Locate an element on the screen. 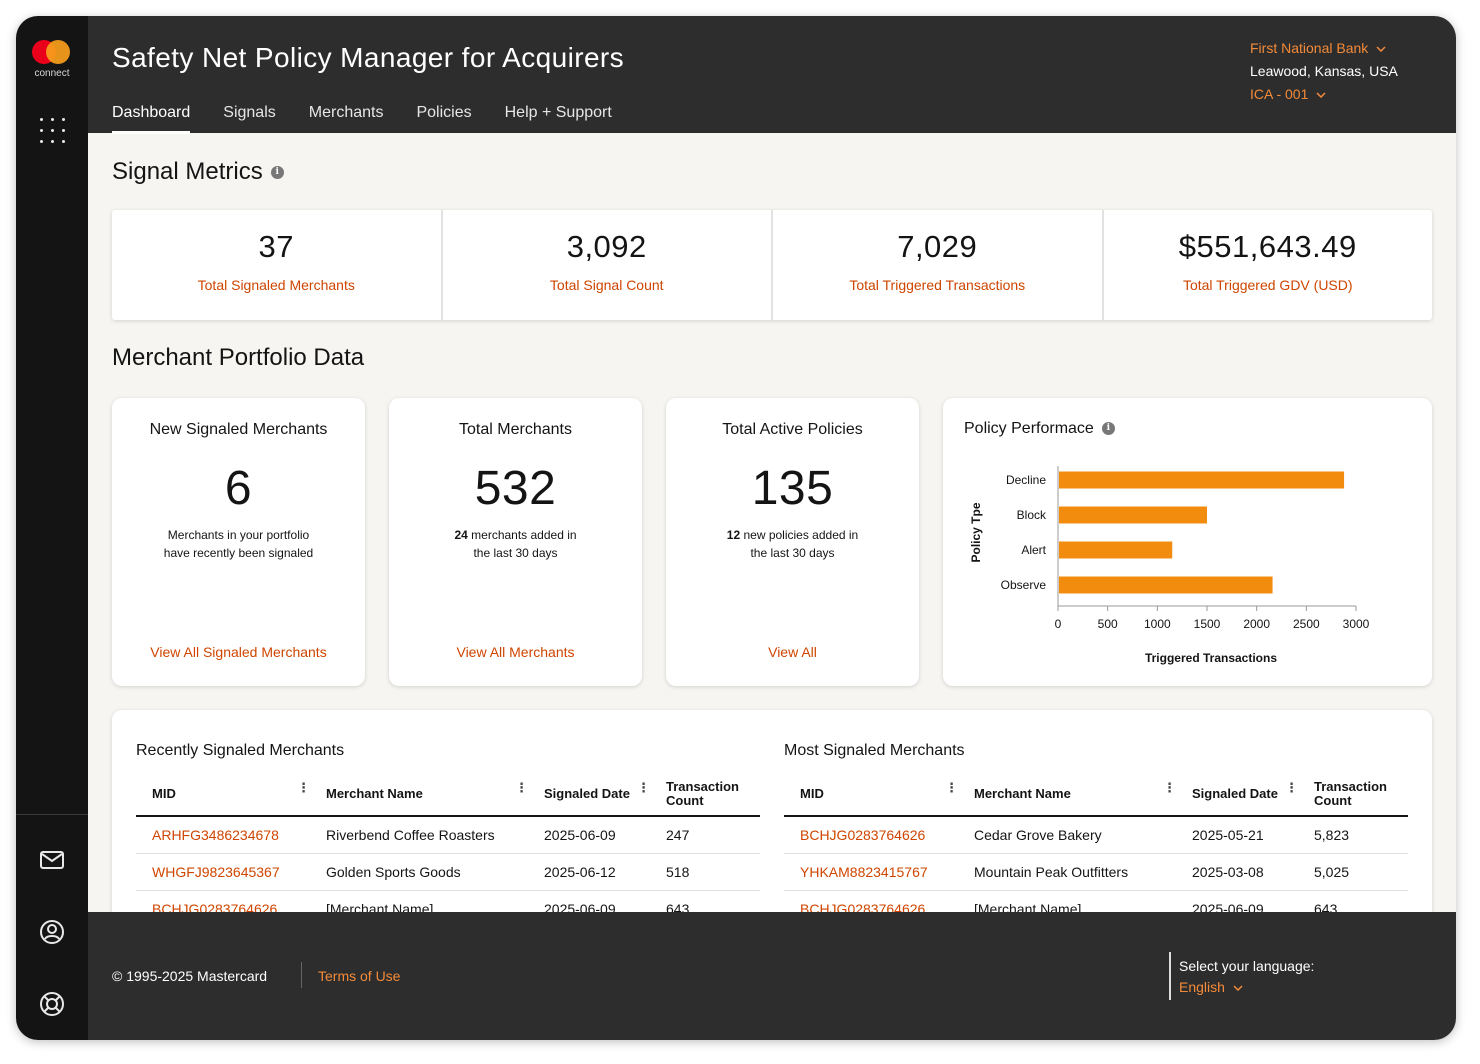  mid-link: WHGFJ9823645367 is located at coordinates (223, 872).